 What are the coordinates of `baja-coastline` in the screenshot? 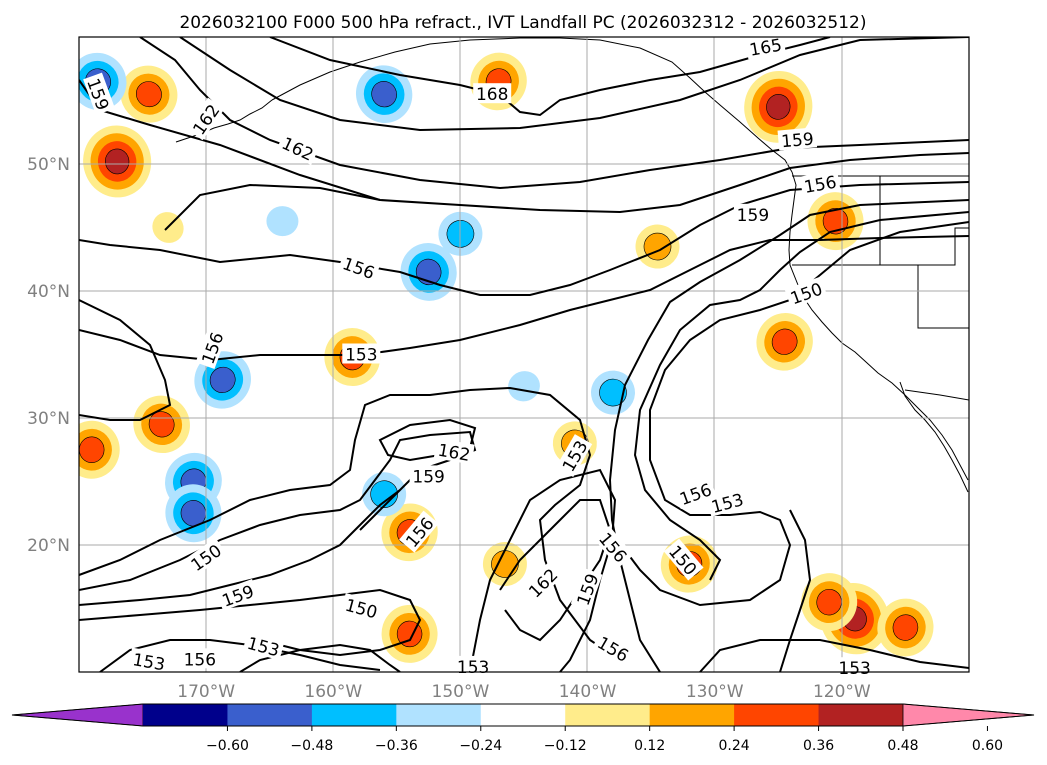 It's located at (934, 437).